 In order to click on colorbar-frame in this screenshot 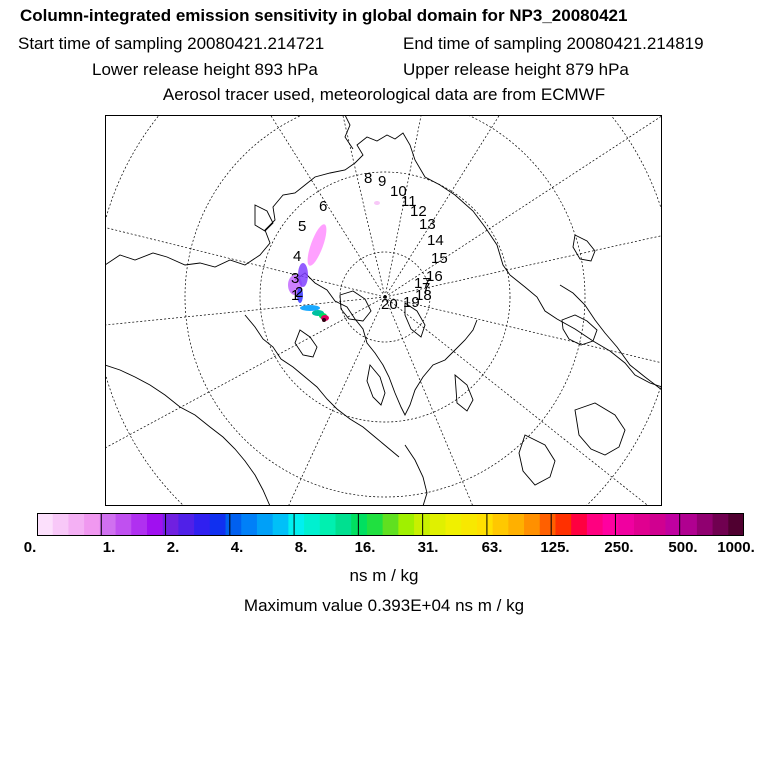, I will do `click(390, 524)`.